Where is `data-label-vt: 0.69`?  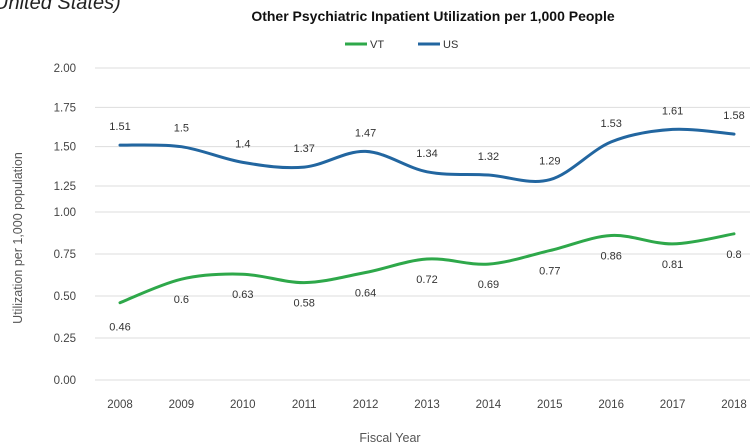
data-label-vt: 0.69 is located at coordinates (488, 285).